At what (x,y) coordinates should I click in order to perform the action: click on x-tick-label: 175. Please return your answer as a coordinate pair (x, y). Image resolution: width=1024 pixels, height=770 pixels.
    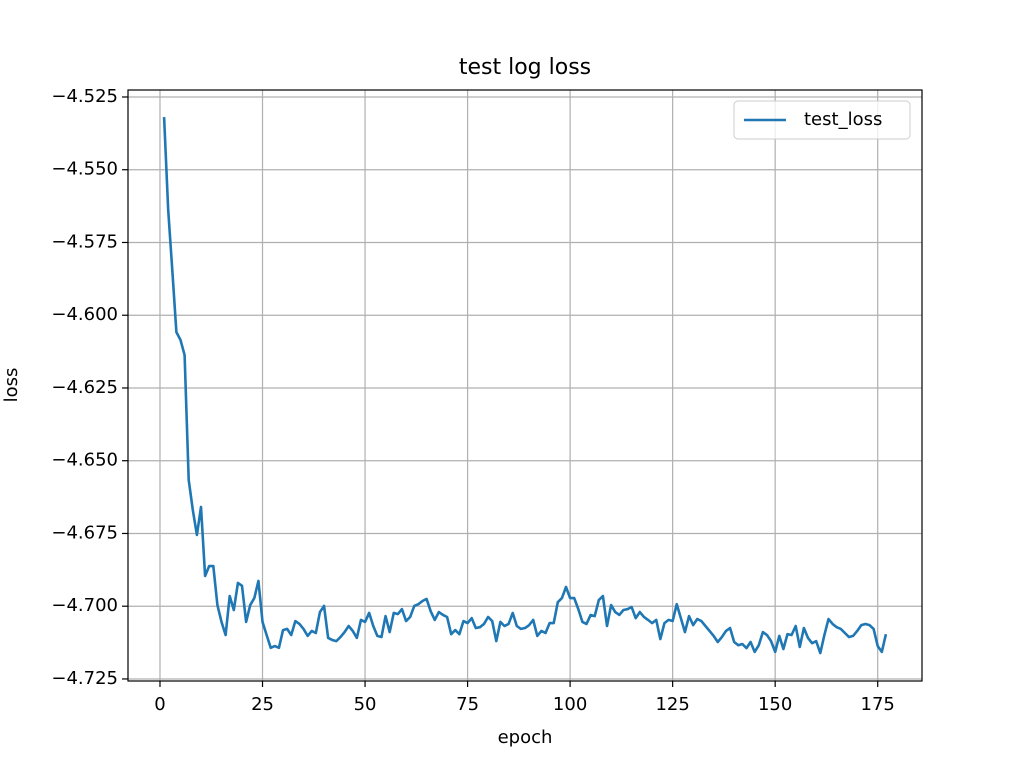
    Looking at the image, I should click on (878, 704).